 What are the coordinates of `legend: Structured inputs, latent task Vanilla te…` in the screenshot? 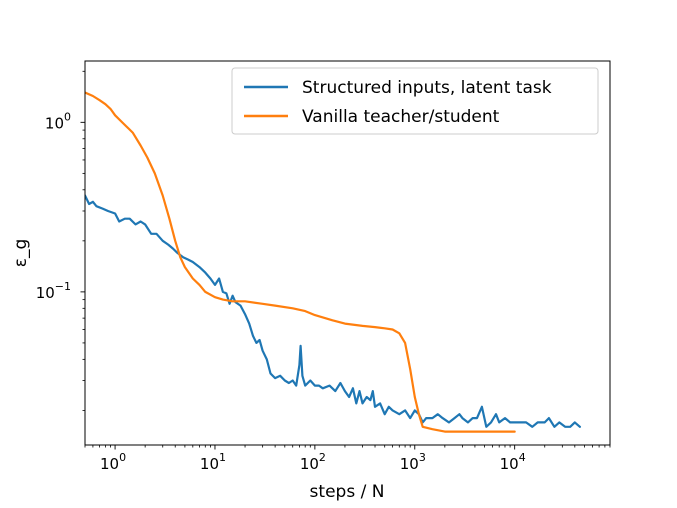 It's located at (415, 101).